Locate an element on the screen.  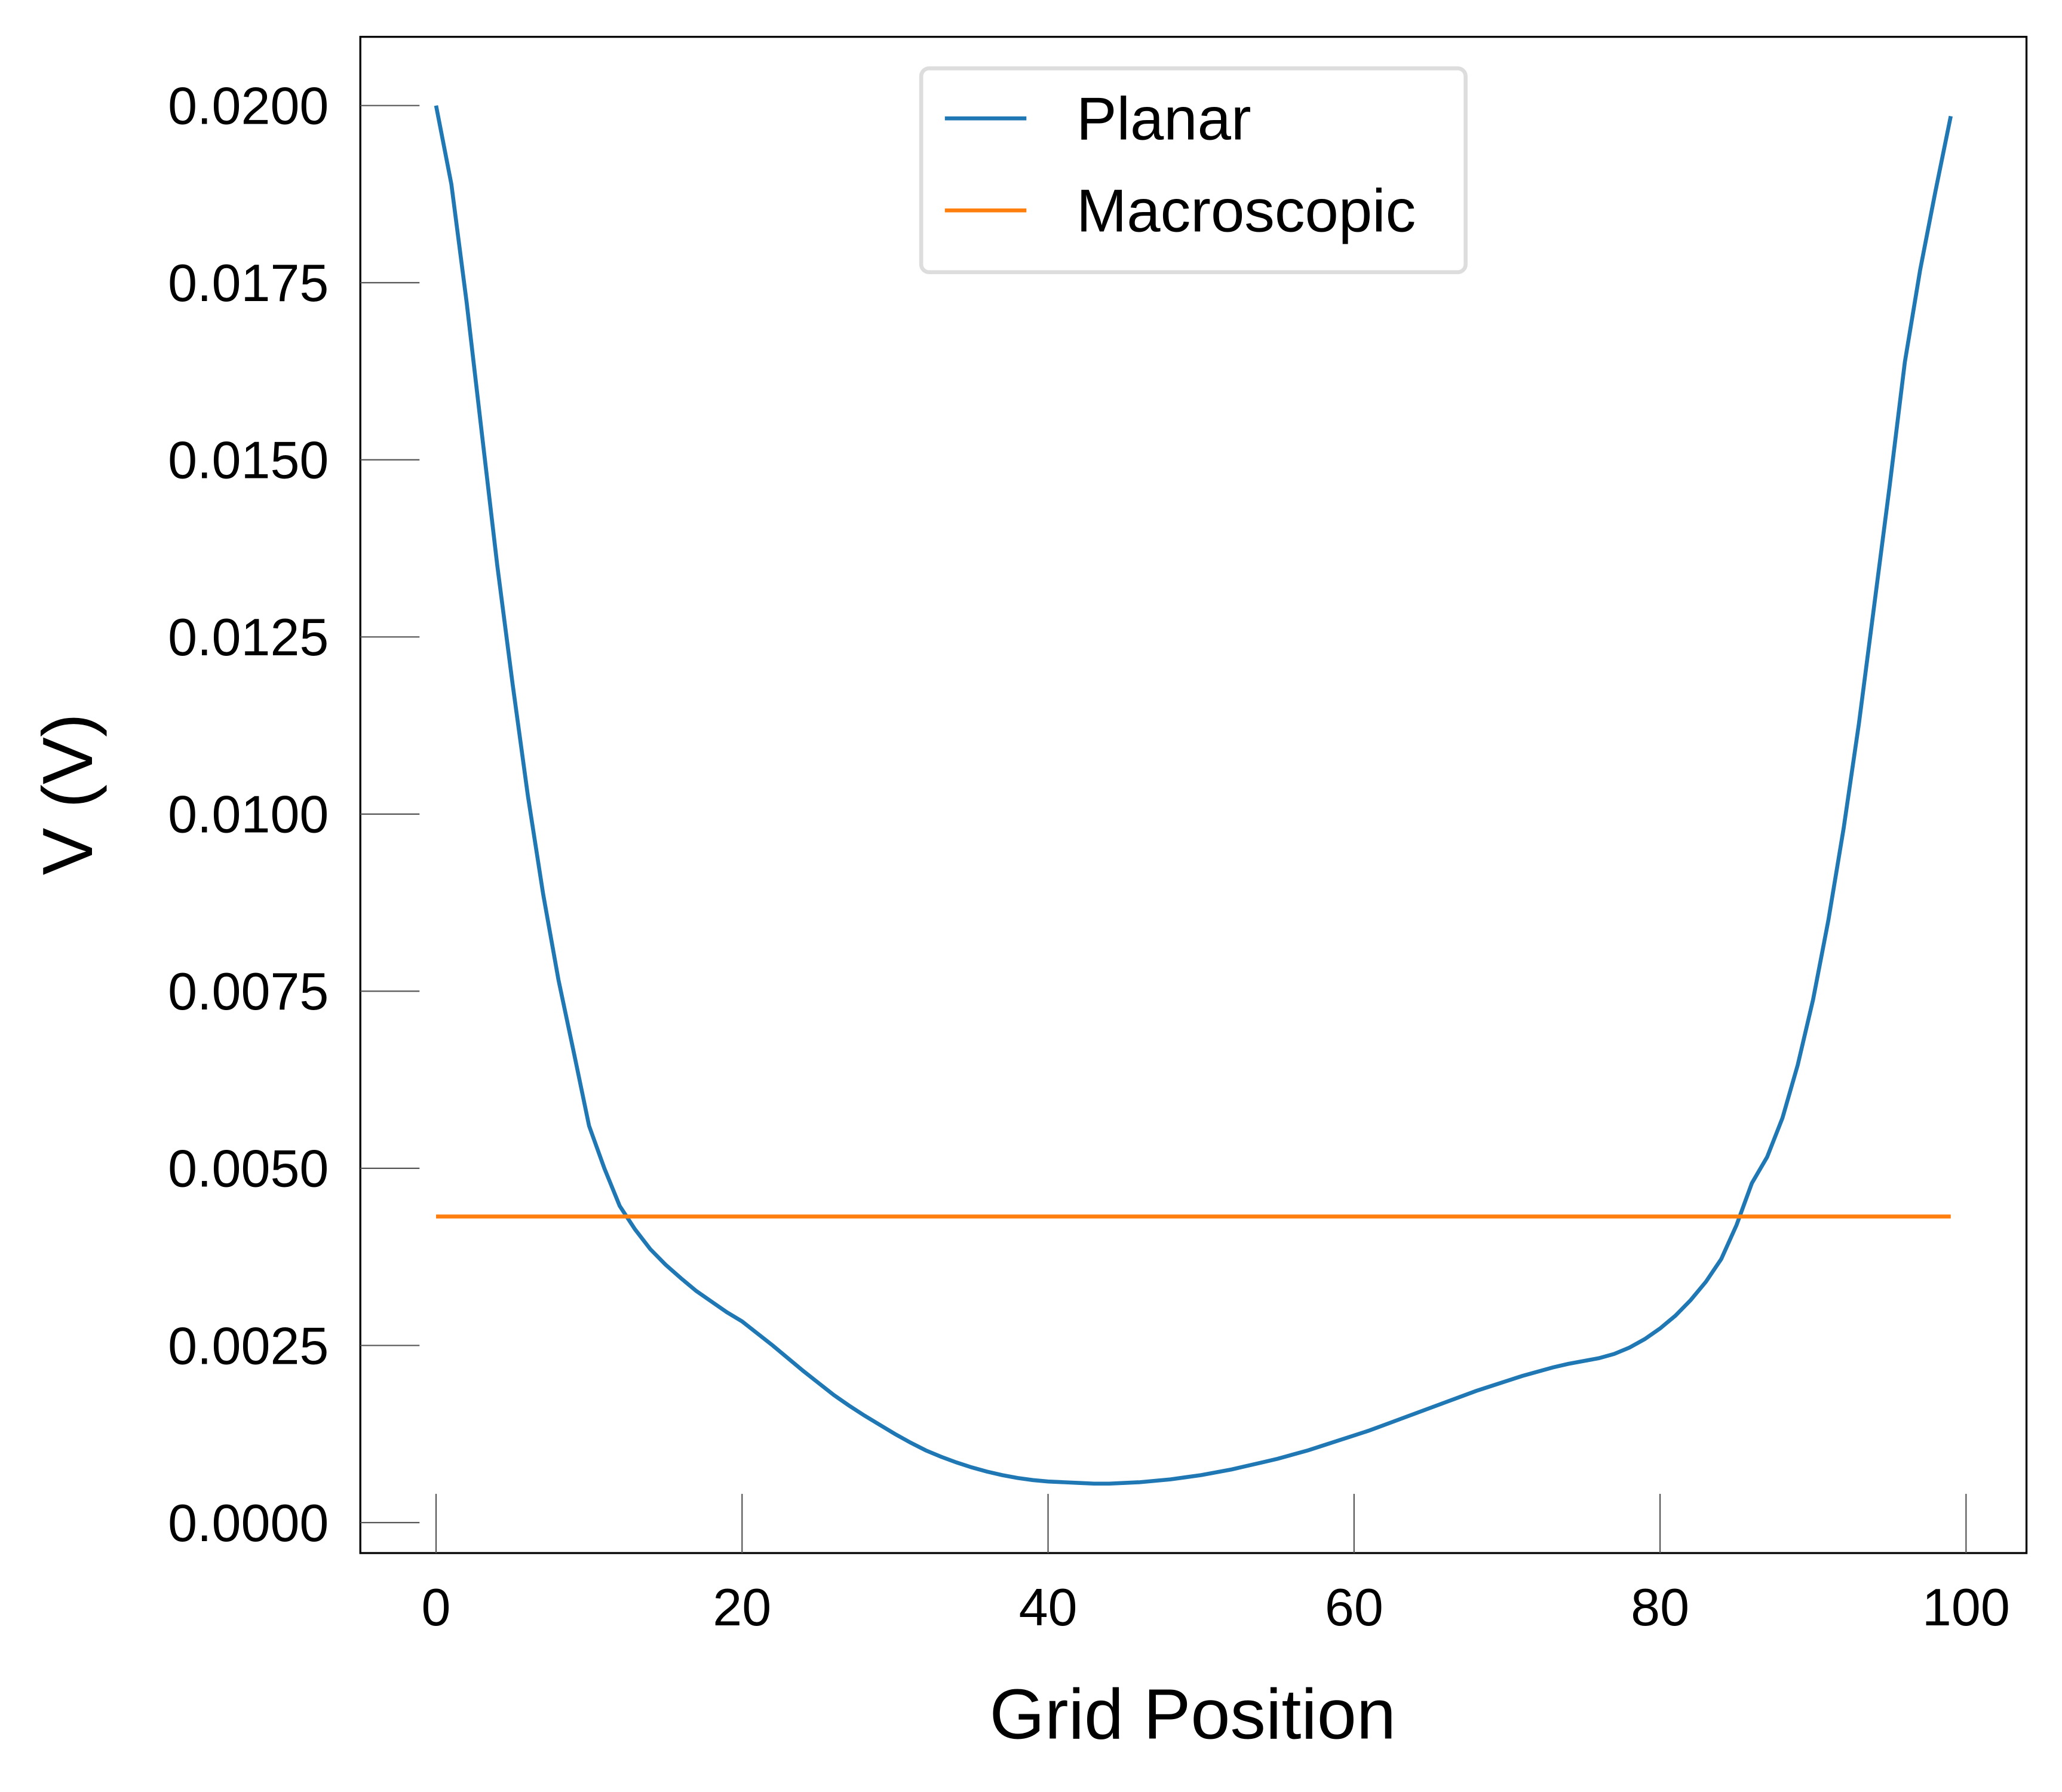
y-tick-label: 0.0075 is located at coordinates (248, 992).